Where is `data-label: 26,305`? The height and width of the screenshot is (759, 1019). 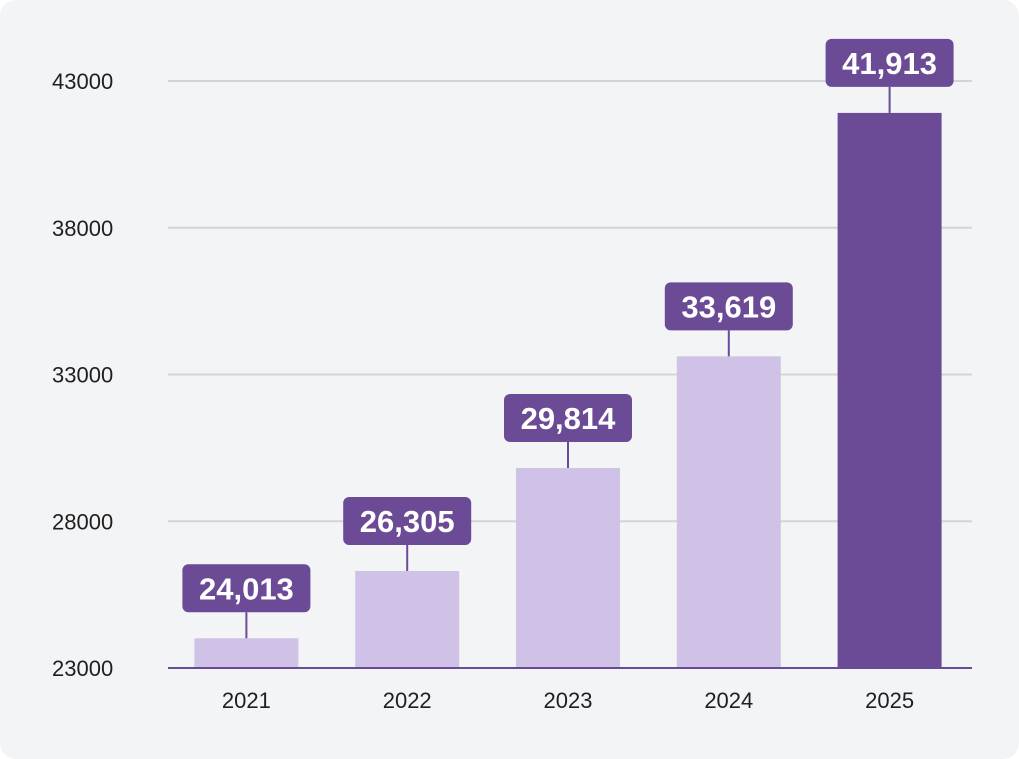 data-label: 26,305 is located at coordinates (407, 521).